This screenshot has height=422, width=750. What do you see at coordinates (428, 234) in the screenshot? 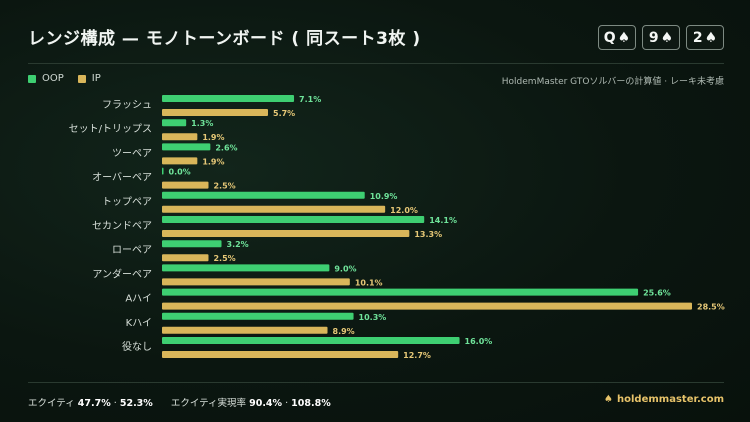
I see `data-label-ip: 13.3%` at bounding box center [428, 234].